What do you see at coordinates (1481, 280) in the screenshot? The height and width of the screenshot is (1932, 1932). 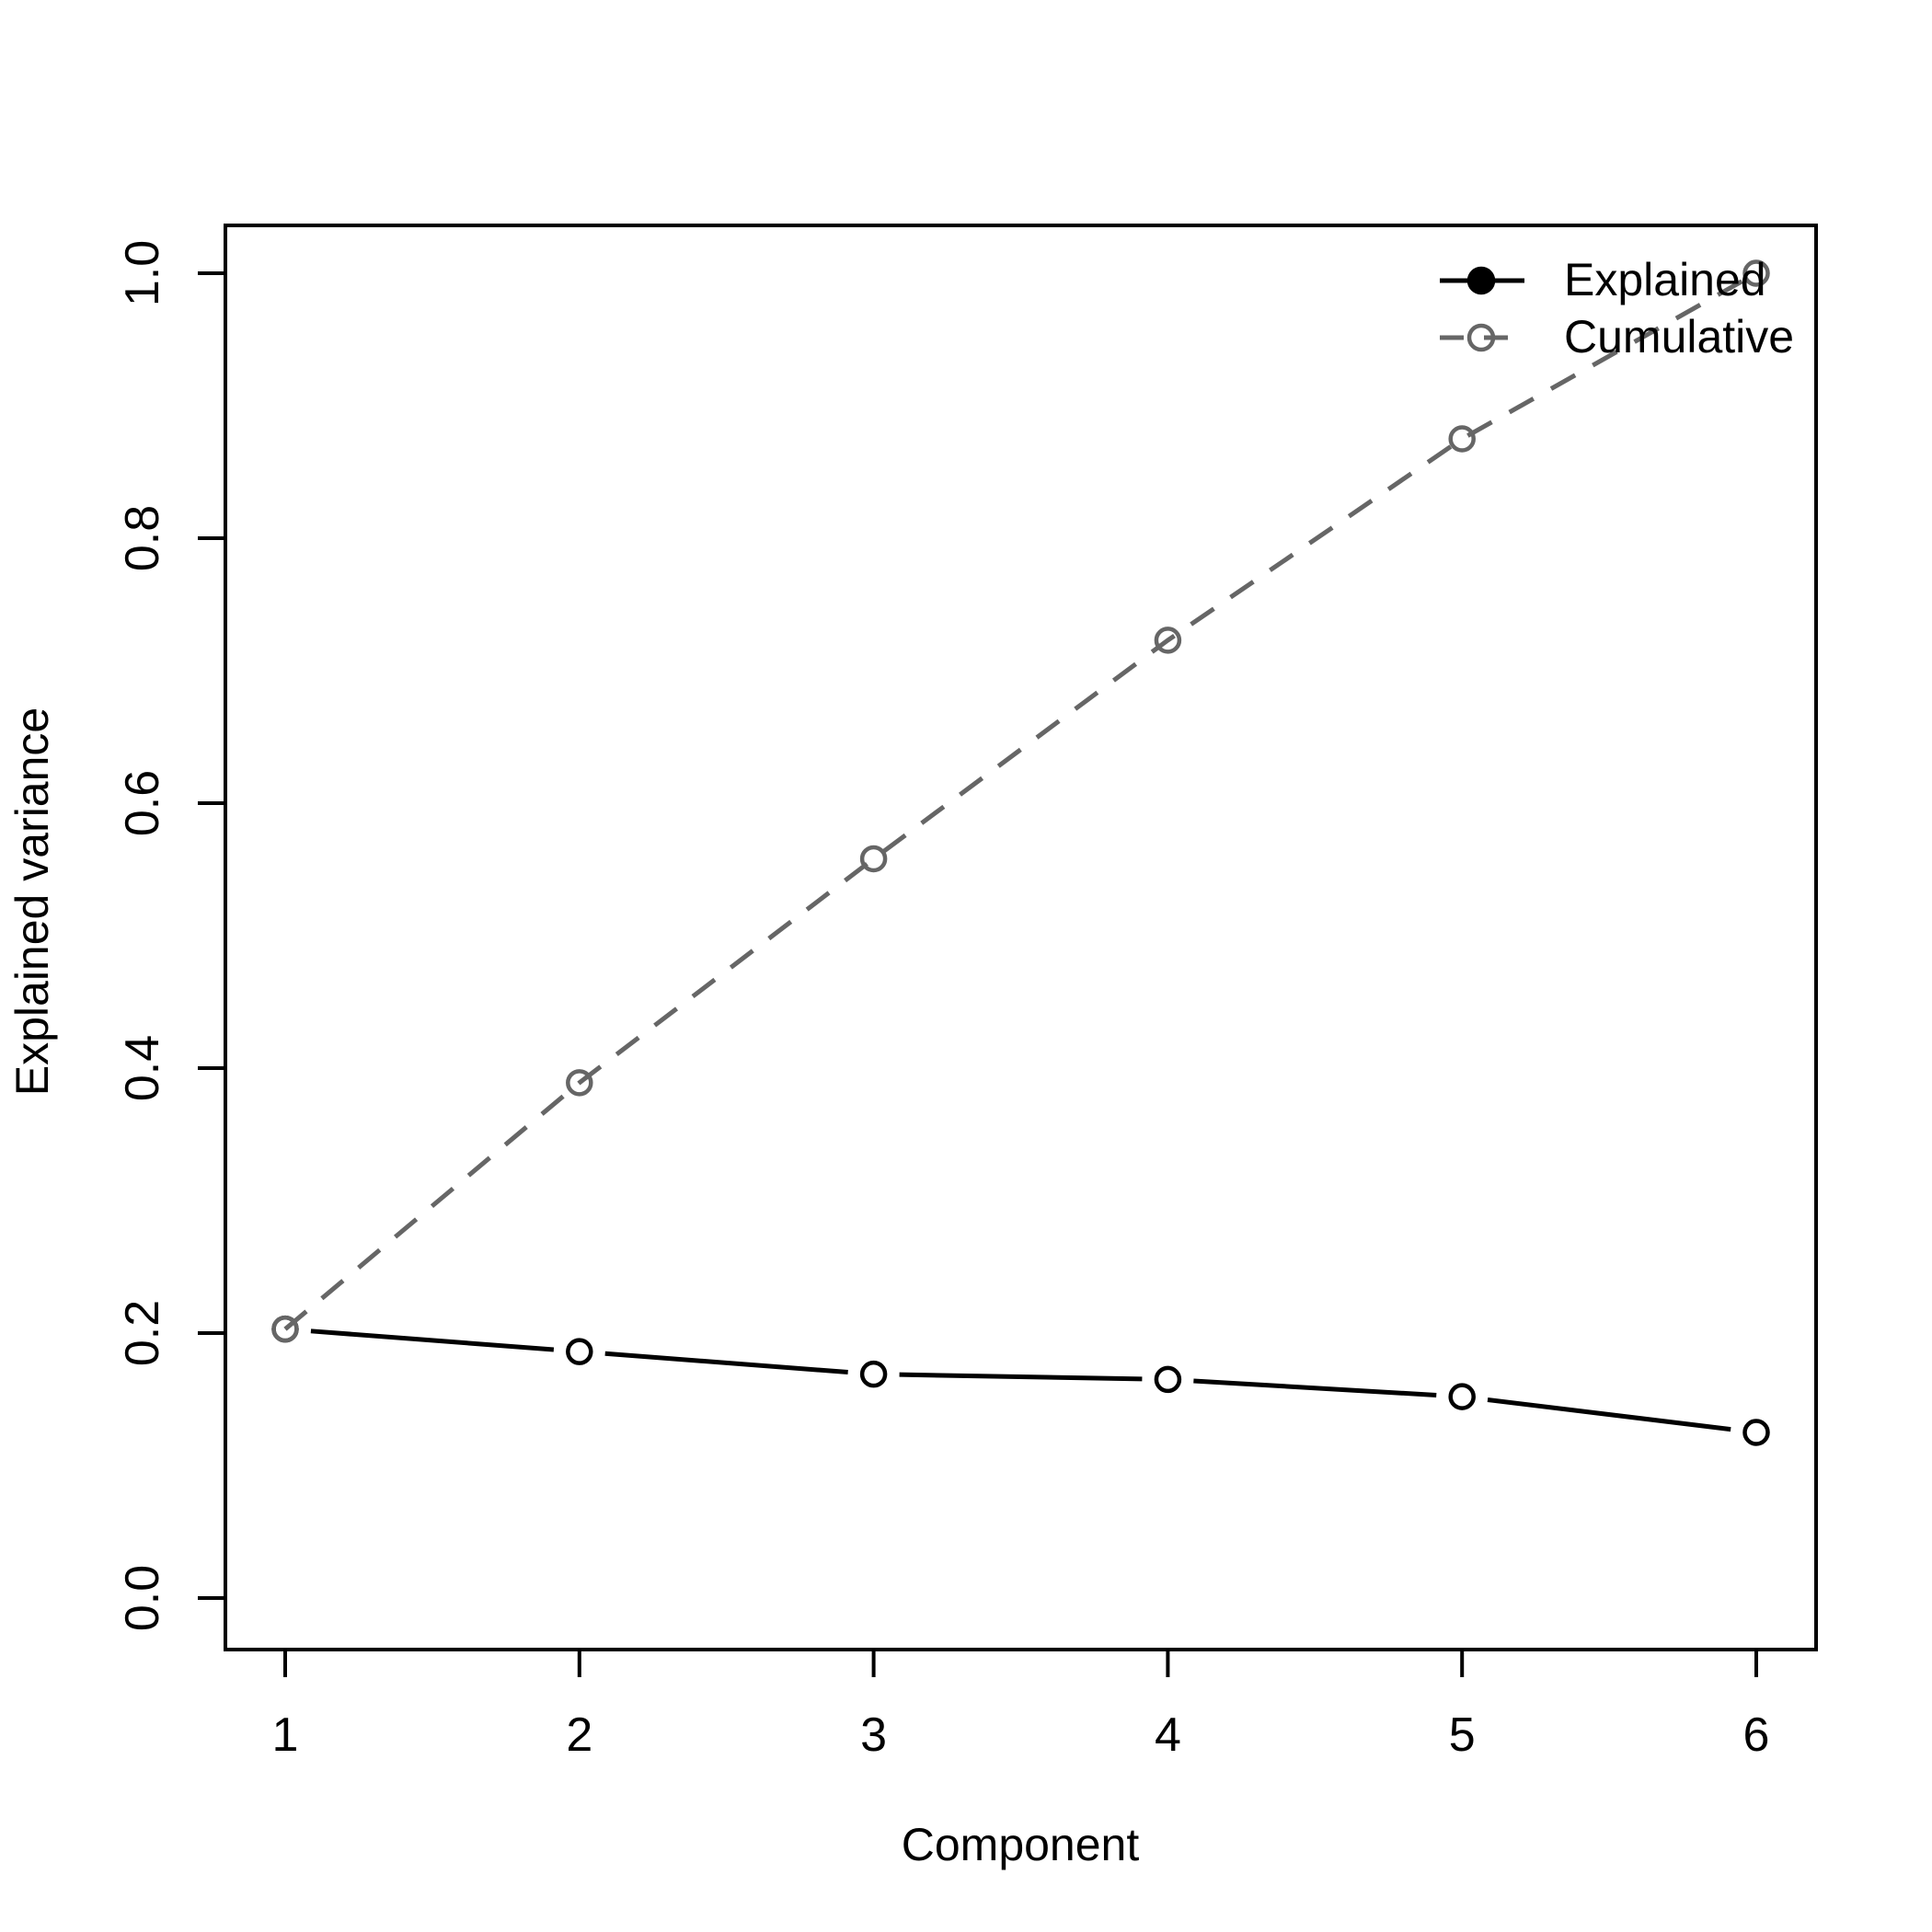 I see `legend-marker-filled-circle` at bounding box center [1481, 280].